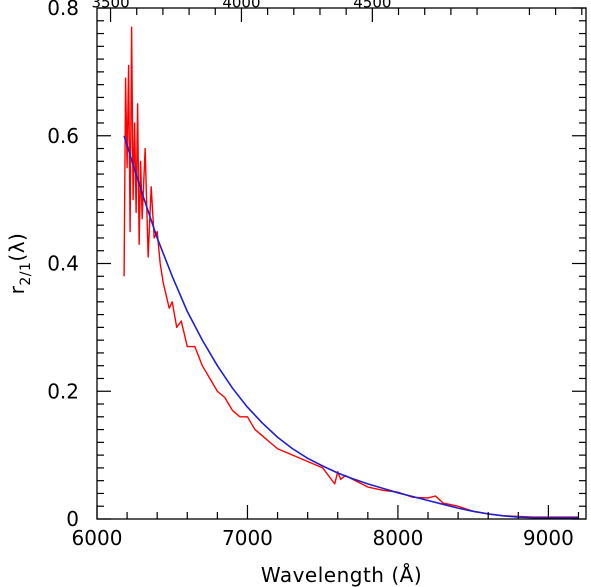  Describe the element at coordinates (17, 289) in the screenshot. I see `y-axis-title-main: r` at that location.